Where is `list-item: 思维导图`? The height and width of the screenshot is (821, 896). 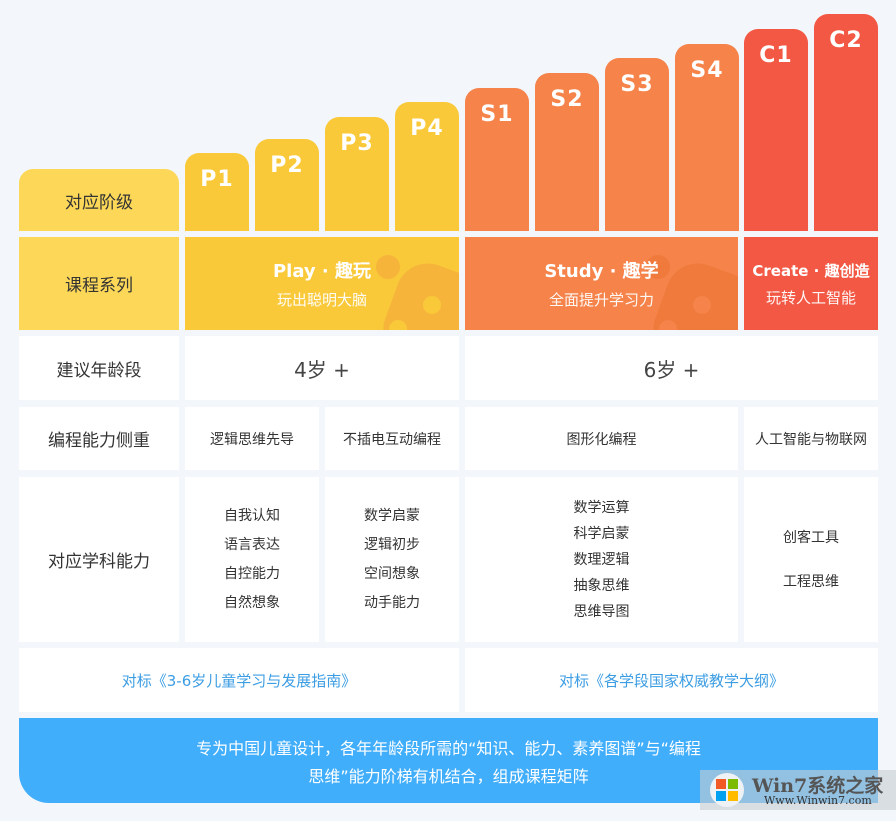 list-item: 思维导图 is located at coordinates (601, 611).